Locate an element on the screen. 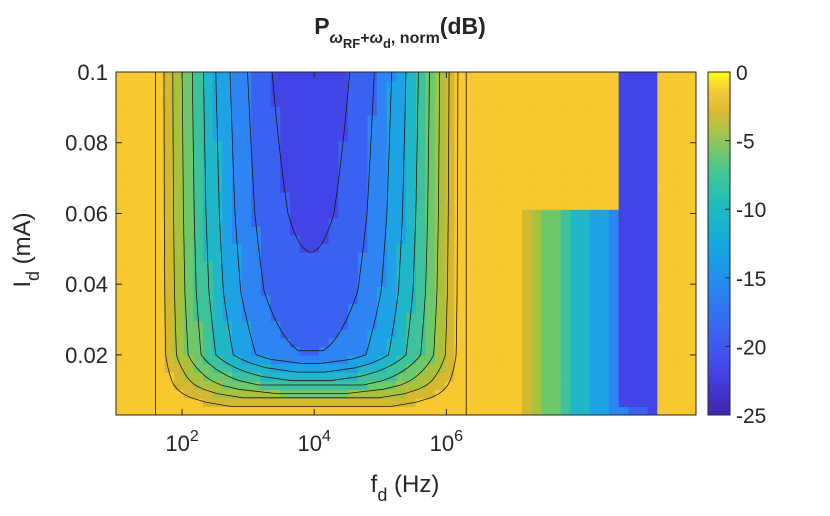 The height and width of the screenshot is (516, 830). contour-line is located at coordinates (311, 162).